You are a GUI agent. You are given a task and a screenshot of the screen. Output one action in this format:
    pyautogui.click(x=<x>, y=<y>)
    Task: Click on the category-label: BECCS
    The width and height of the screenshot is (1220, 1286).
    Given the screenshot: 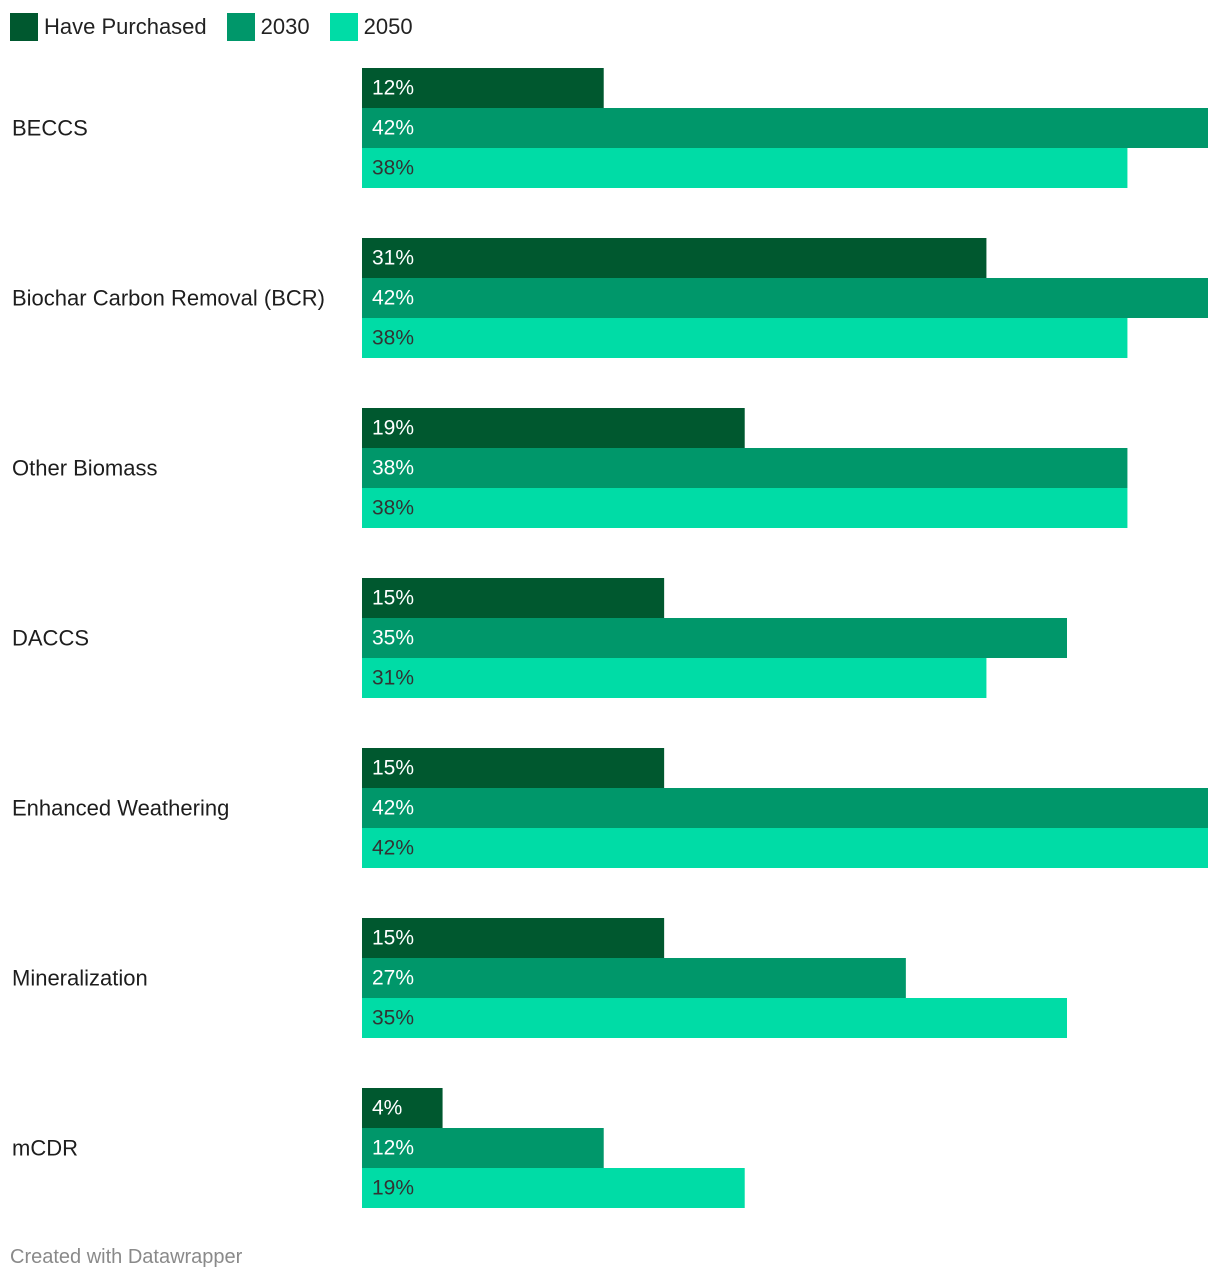 What is the action you would take?
    pyautogui.click(x=50, y=128)
    